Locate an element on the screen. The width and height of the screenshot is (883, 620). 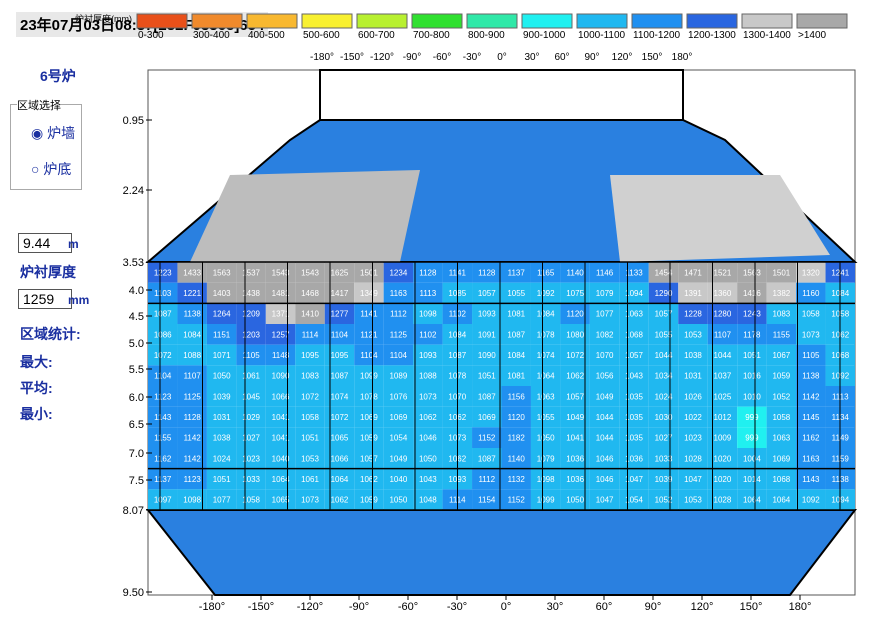
cell-value: 1105 is located at coordinates (811, 355).